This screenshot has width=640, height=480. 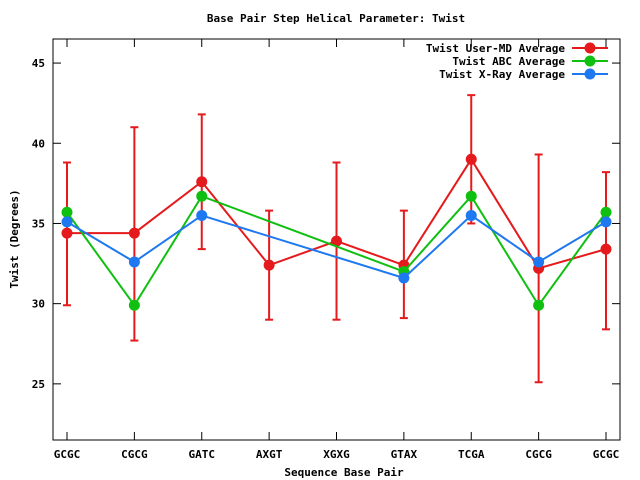 I want to click on chart-title: Base Pair Step Helical Parameter: Twist, so click(x=336, y=18).